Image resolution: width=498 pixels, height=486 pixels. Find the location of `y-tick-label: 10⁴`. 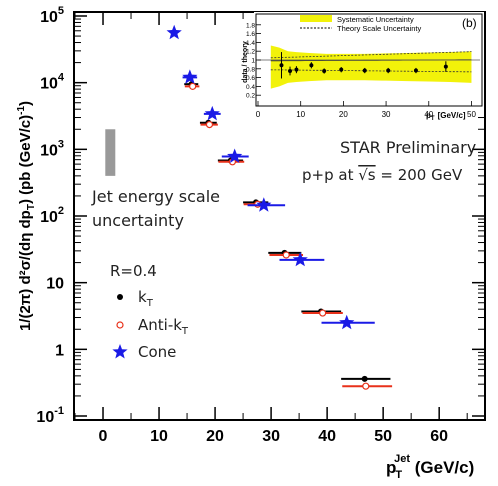

y-tick-label: 10⁴ is located at coordinates (52, 82).